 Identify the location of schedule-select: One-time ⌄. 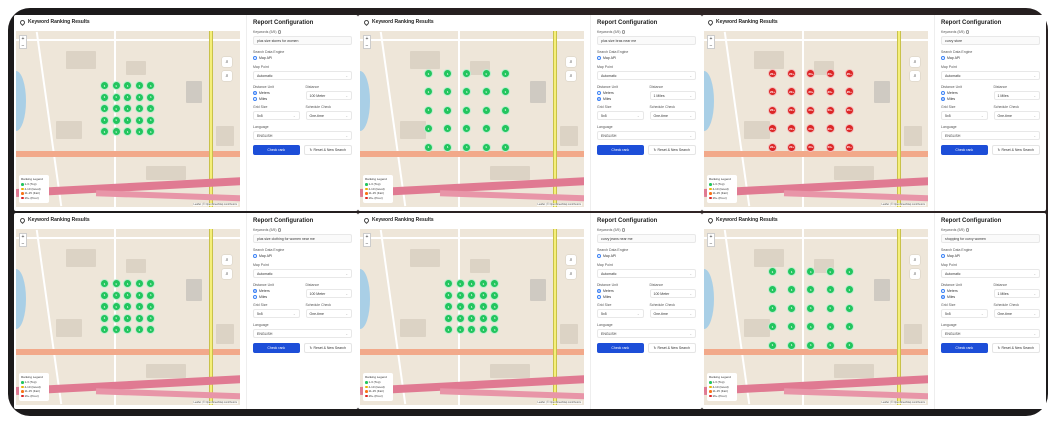
(328, 313).